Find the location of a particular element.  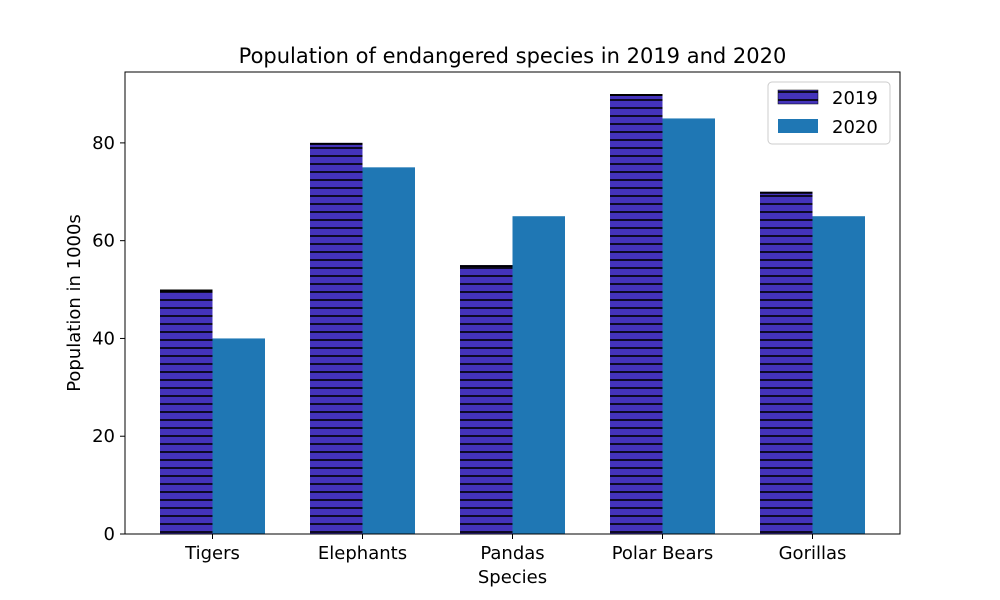

legend-swatch-2019 is located at coordinates (798, 97).